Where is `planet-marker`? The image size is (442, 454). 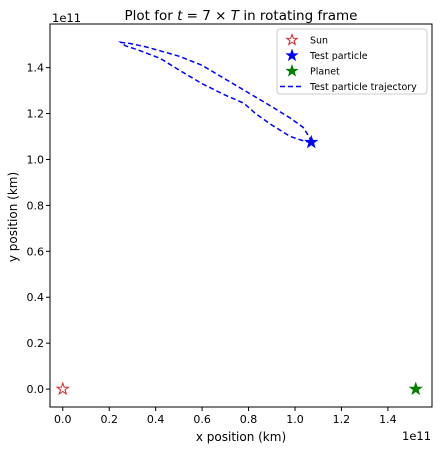
planet-marker is located at coordinates (415, 388).